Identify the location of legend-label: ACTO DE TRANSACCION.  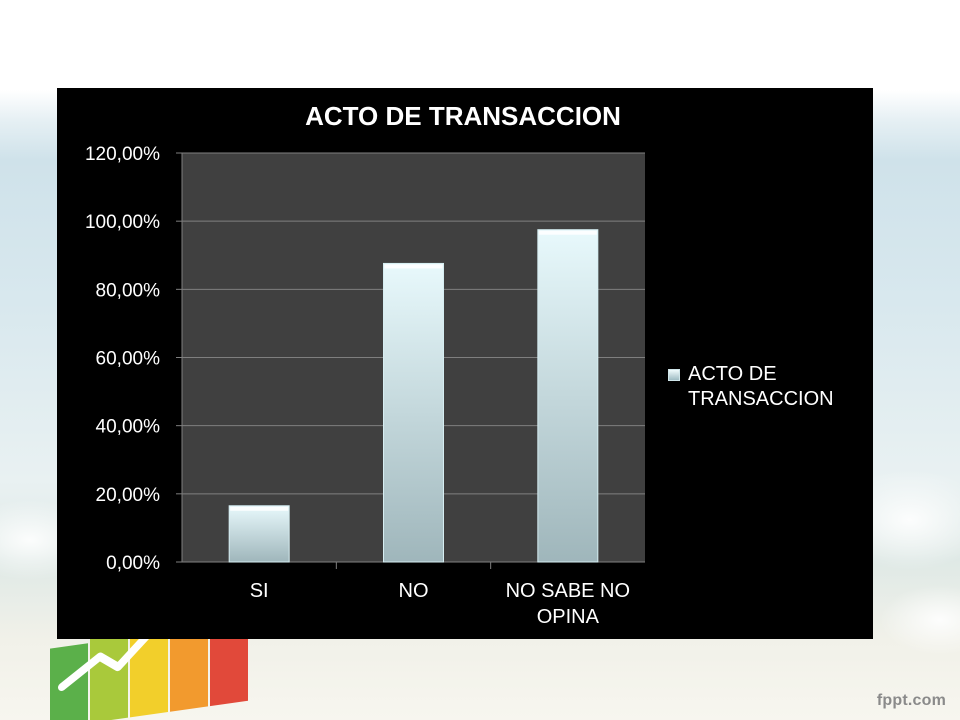
(761, 386).